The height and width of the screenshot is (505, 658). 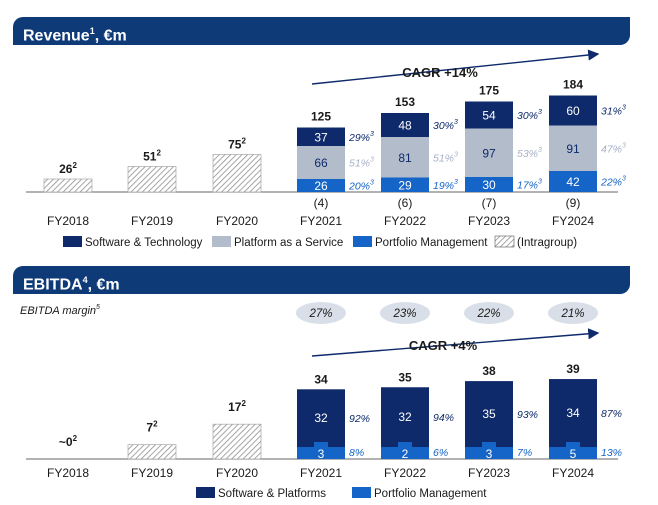 I want to click on revenue-bar-FY2024-s1, so click(x=573, y=148).